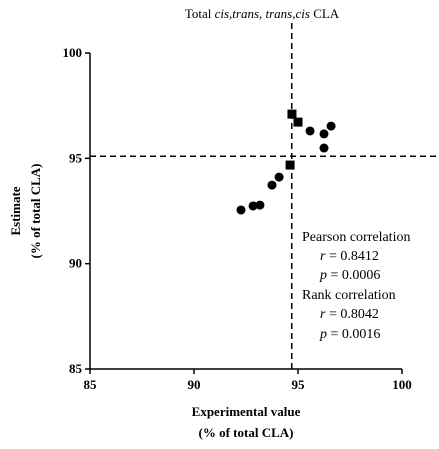 The width and height of the screenshot is (439, 449). Describe the element at coordinates (356, 237) in the screenshot. I see `annotation: Pearson correlation` at that location.